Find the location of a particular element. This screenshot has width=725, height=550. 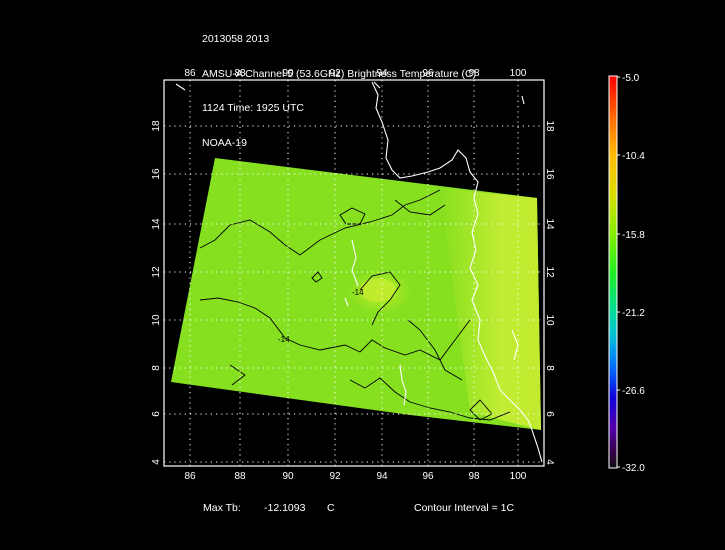

lat-tick-right: 10 is located at coordinates (549, 320).